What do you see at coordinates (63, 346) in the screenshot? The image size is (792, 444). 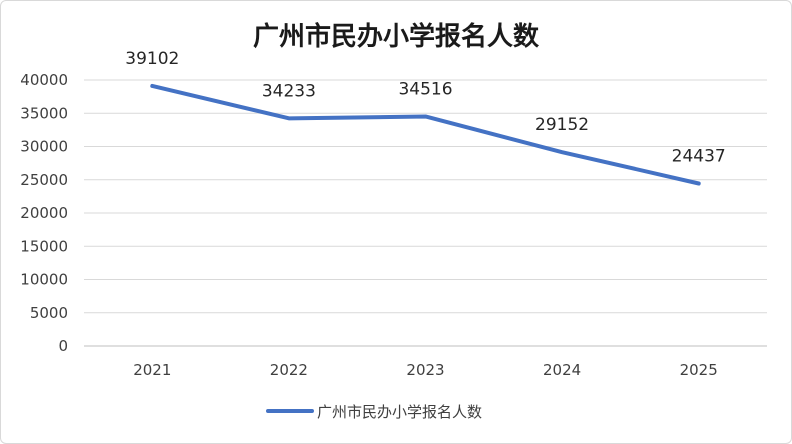 I see `y-tick-label: 0` at bounding box center [63, 346].